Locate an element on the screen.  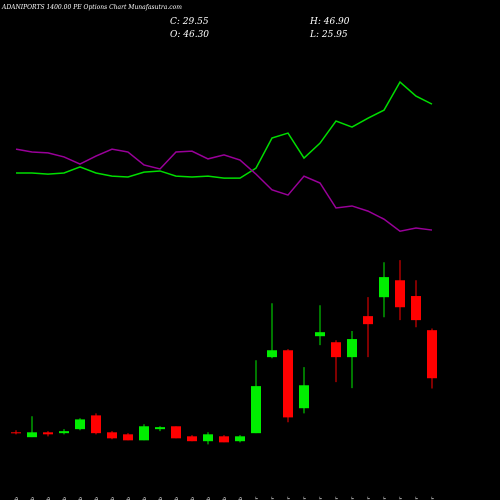
x-tick-label: 25 Feb is located at coordinates (209, 498).